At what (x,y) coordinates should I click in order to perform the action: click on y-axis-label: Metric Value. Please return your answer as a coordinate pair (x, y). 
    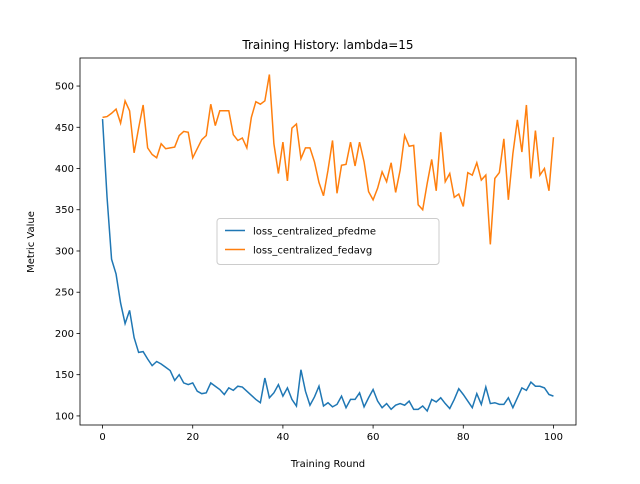
    Looking at the image, I should click on (31, 242).